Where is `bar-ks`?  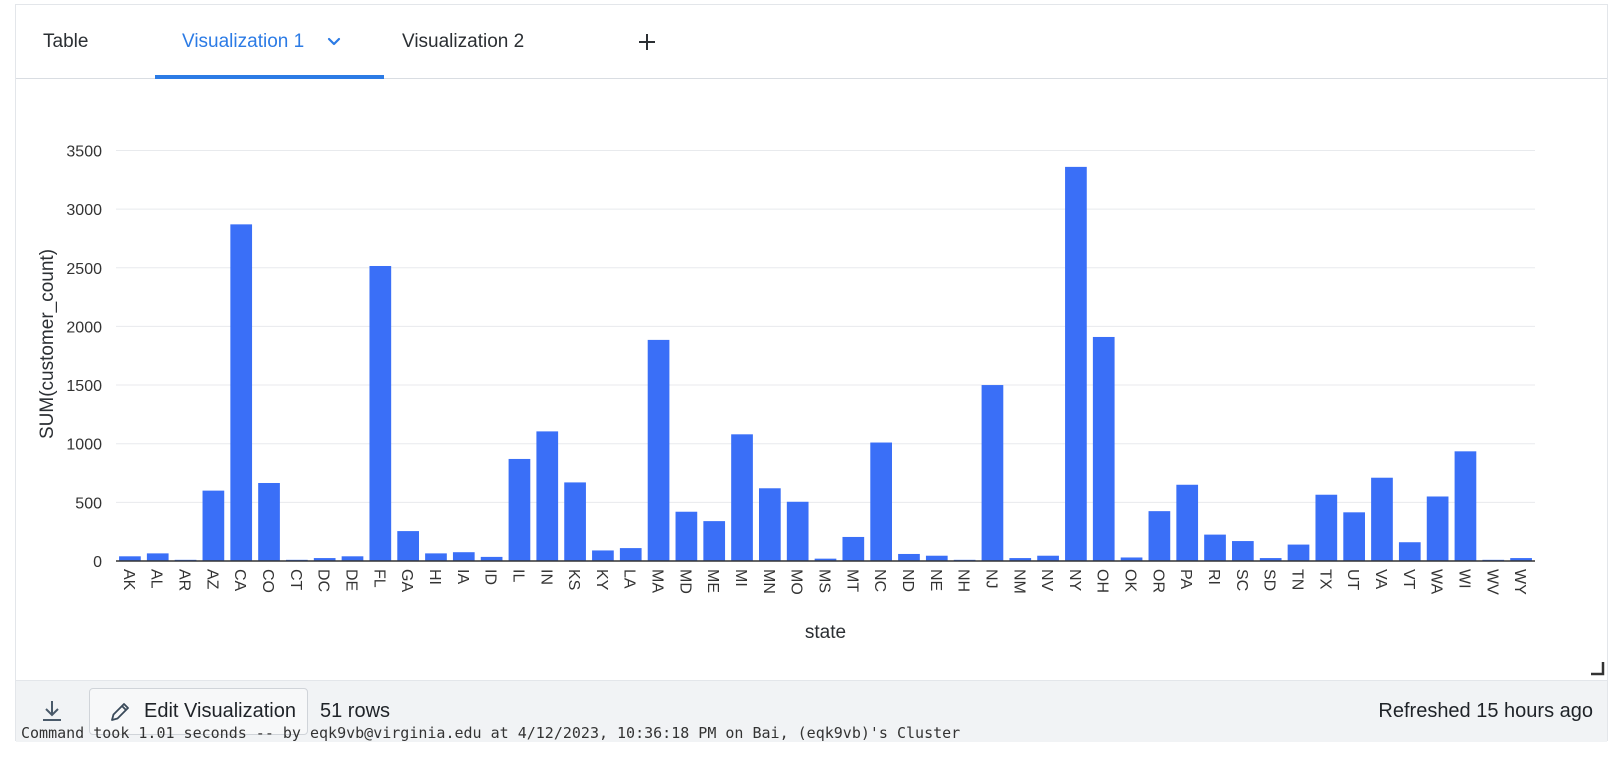 bar-ks is located at coordinates (575, 521).